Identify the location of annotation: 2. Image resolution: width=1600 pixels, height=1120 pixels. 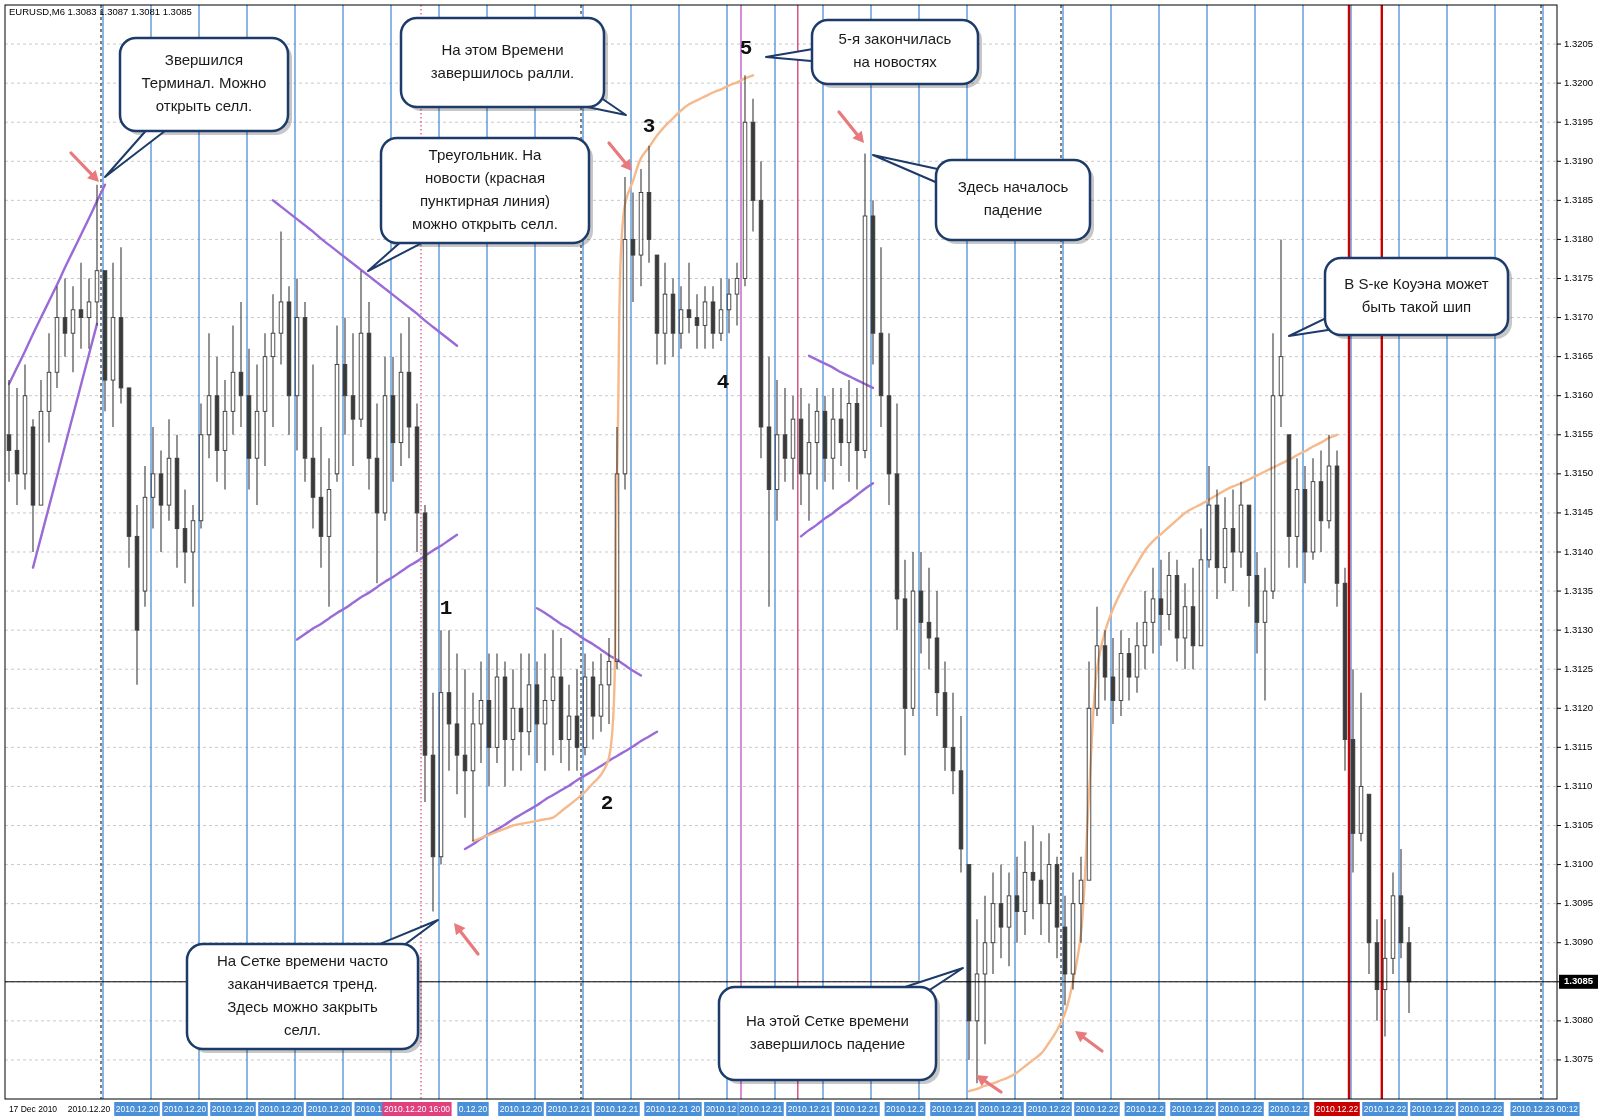
(607, 803).